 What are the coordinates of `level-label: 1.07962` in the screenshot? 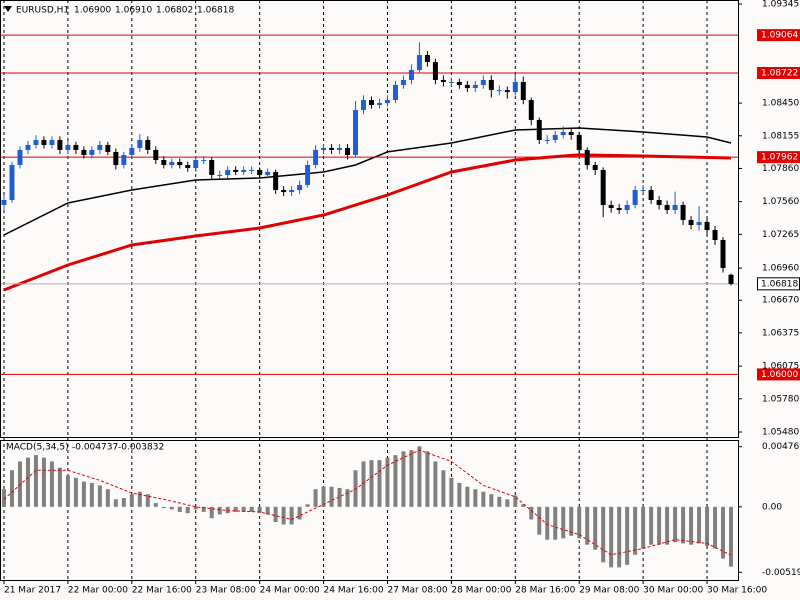 It's located at (779, 158).